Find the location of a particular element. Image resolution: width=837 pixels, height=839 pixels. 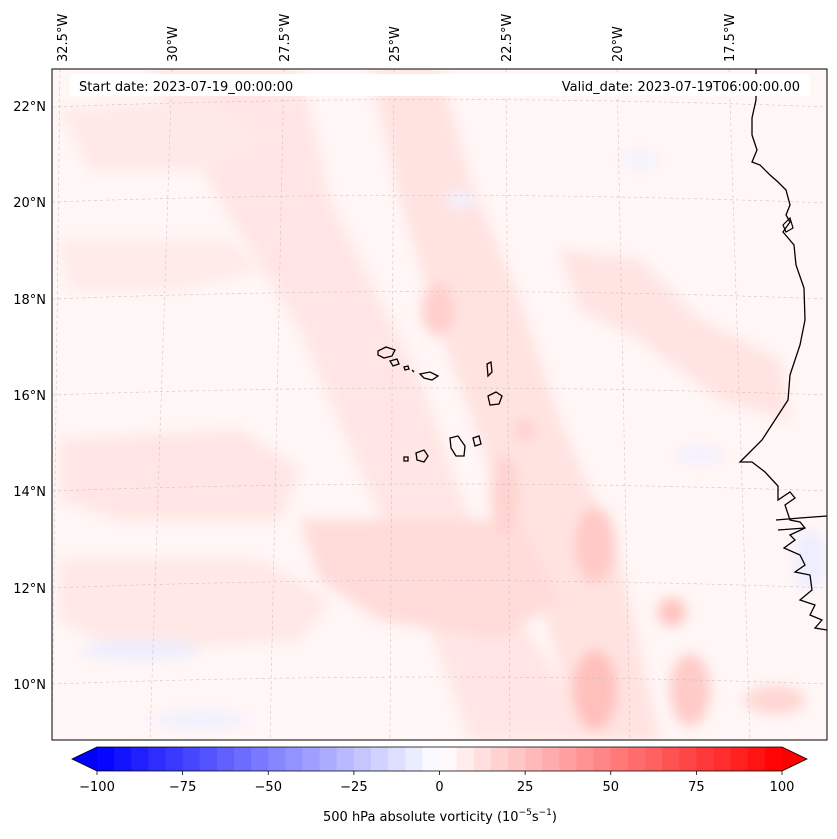

lat-label: 22°N is located at coordinates (29, 107).